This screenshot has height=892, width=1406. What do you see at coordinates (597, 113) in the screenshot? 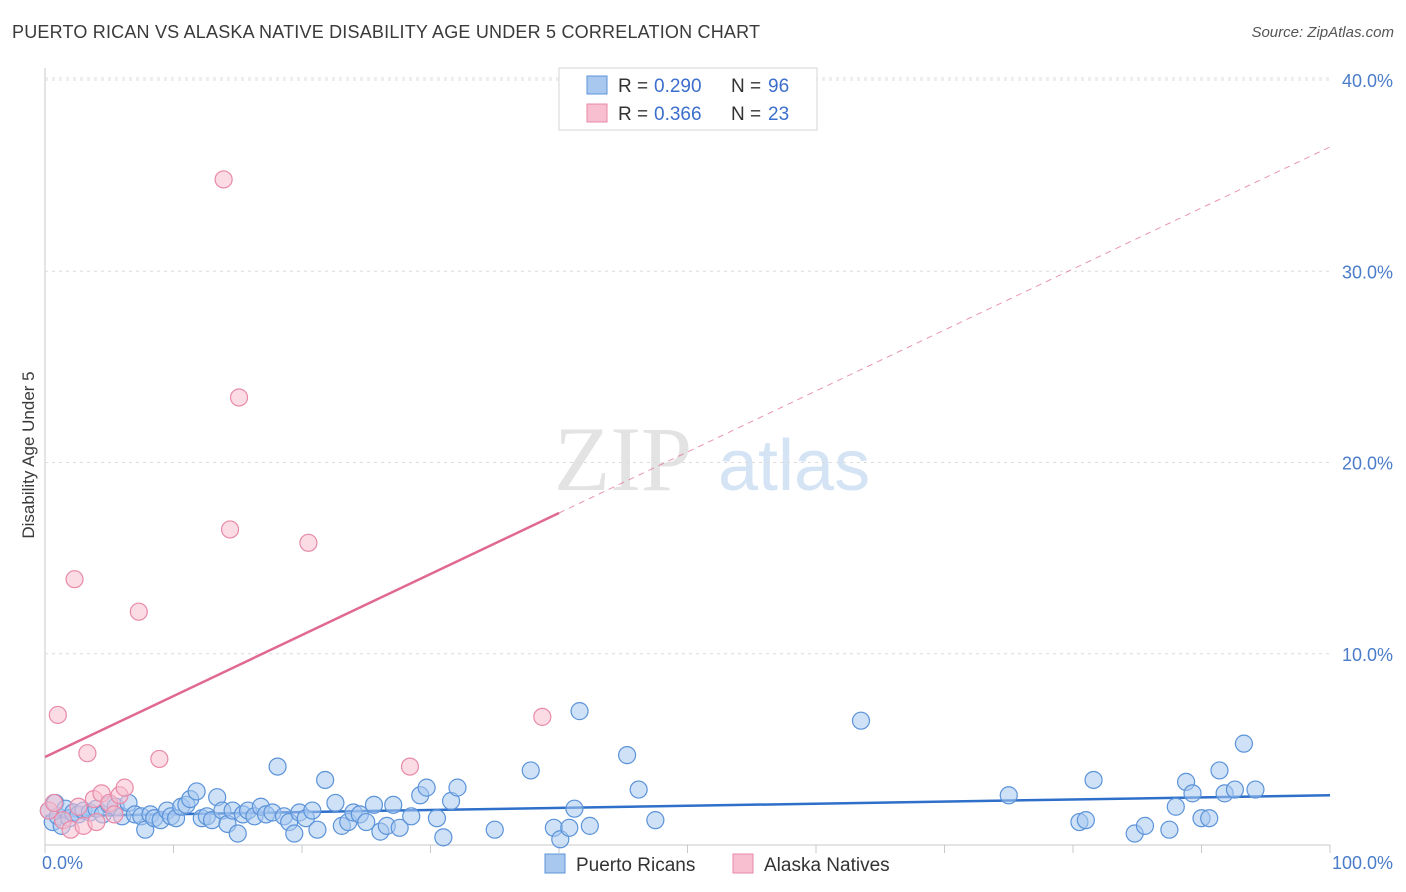
I see `stats-legend-swatch-pink` at bounding box center [597, 113].